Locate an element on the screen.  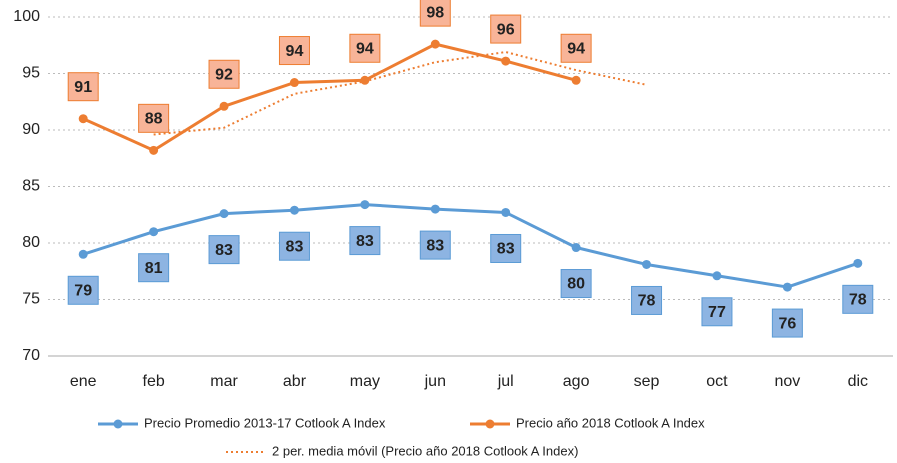
x-tick-label: feb is located at coordinates (154, 381).